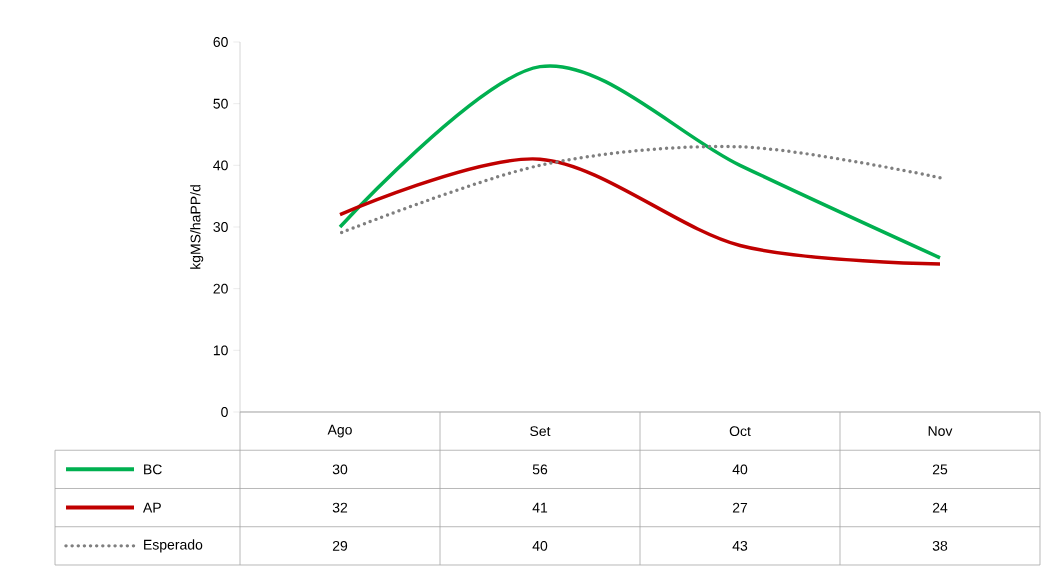 The height and width of the screenshot is (570, 1054). What do you see at coordinates (940, 431) in the screenshot?
I see `x-tick-label: Nov` at bounding box center [940, 431].